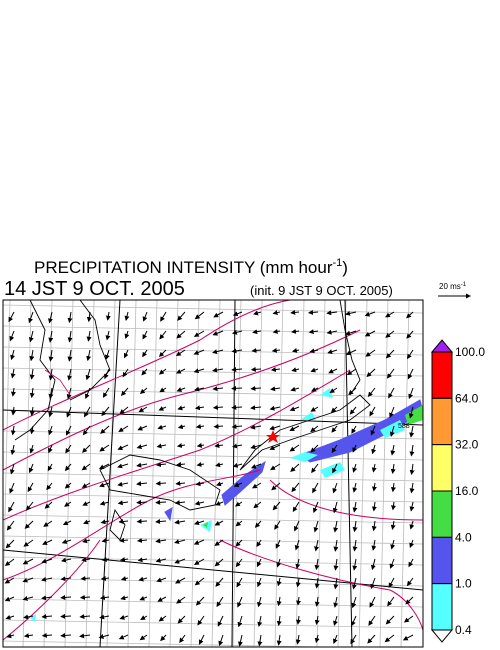  What do you see at coordinates (183, 267) in the screenshot?
I see `title-text: PRECIPITATION INTENSITY (mm hour` at bounding box center [183, 267].